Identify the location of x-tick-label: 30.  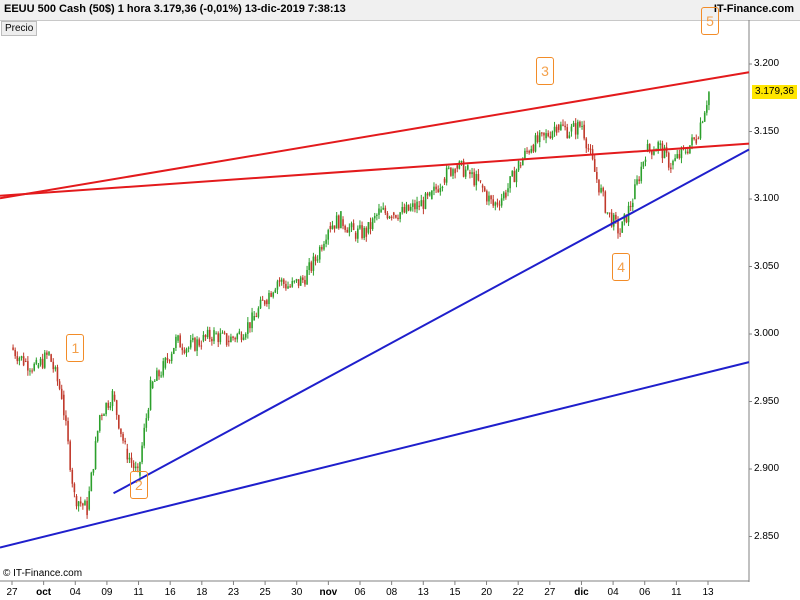
(297, 592).